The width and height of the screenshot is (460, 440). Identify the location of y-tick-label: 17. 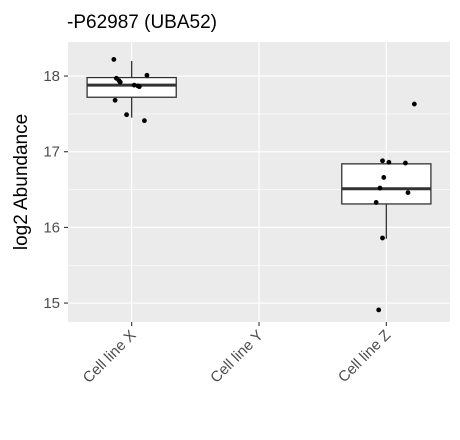
(51, 152).